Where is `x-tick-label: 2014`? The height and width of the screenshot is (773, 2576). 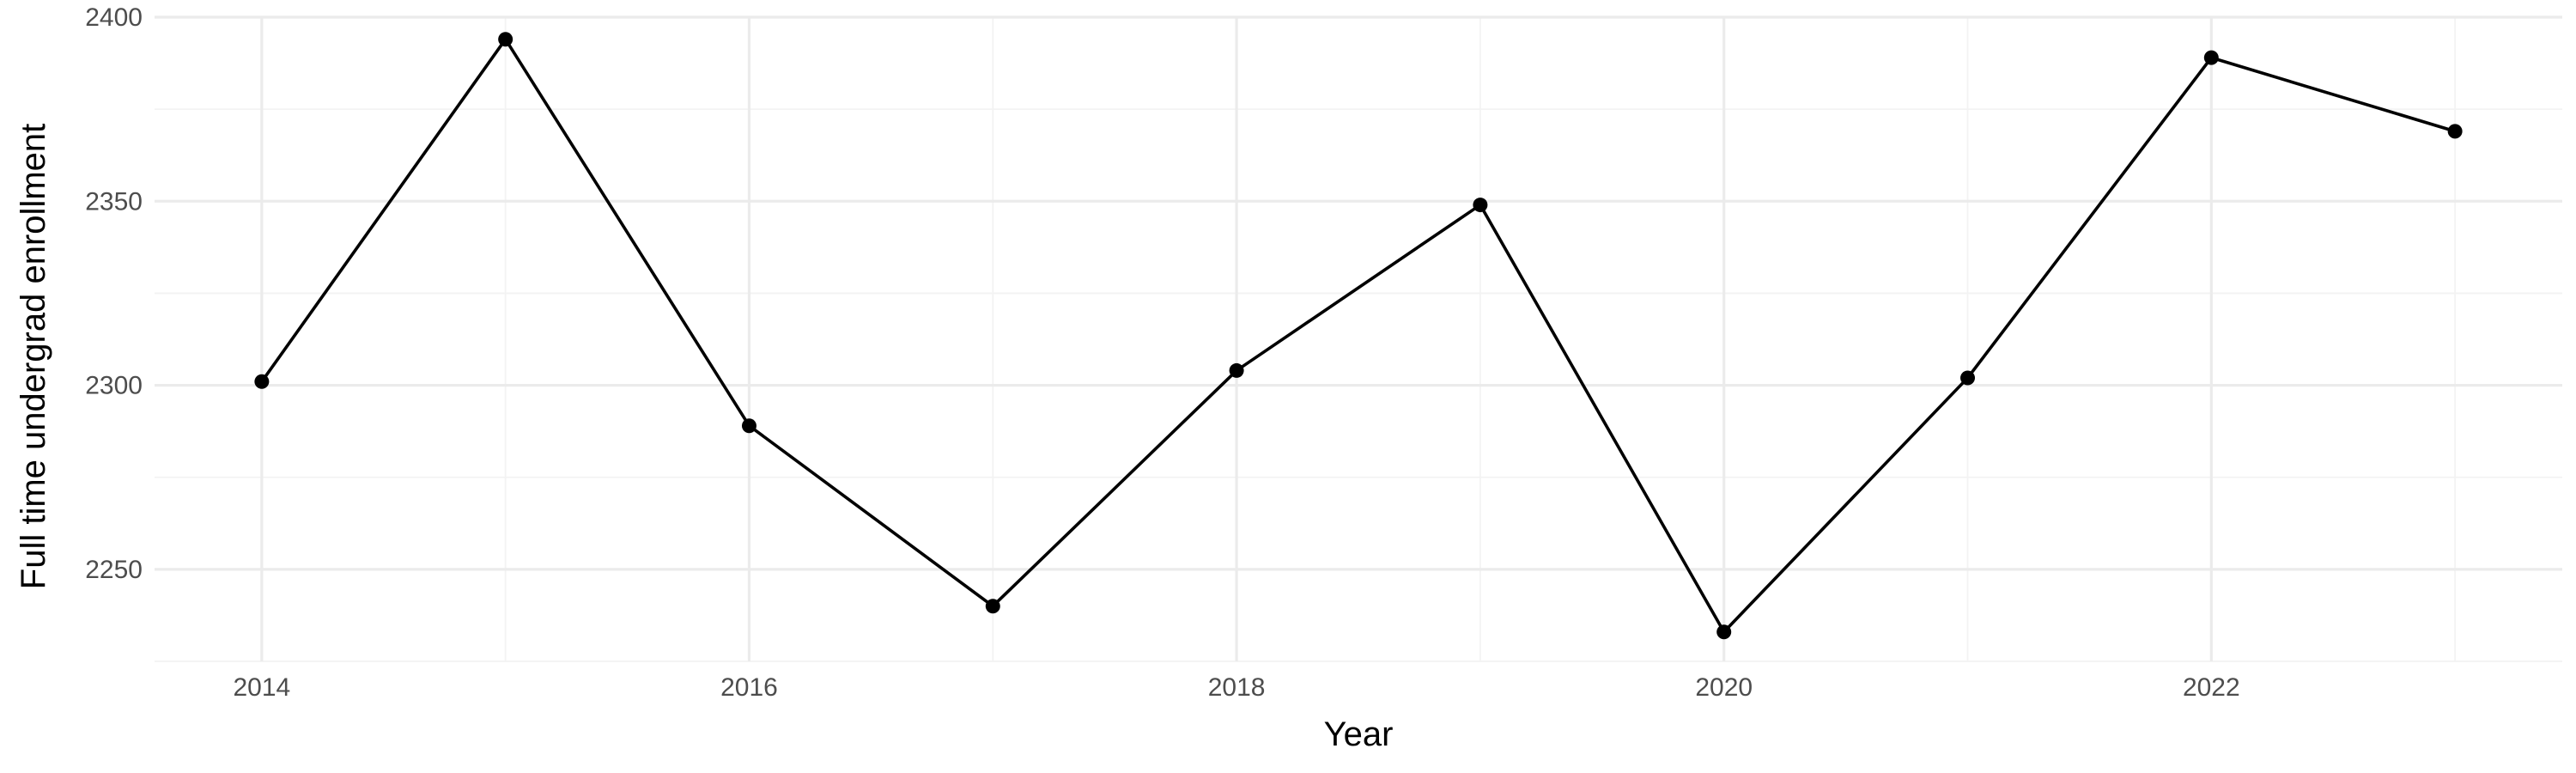 x-tick-label: 2014 is located at coordinates (261, 687).